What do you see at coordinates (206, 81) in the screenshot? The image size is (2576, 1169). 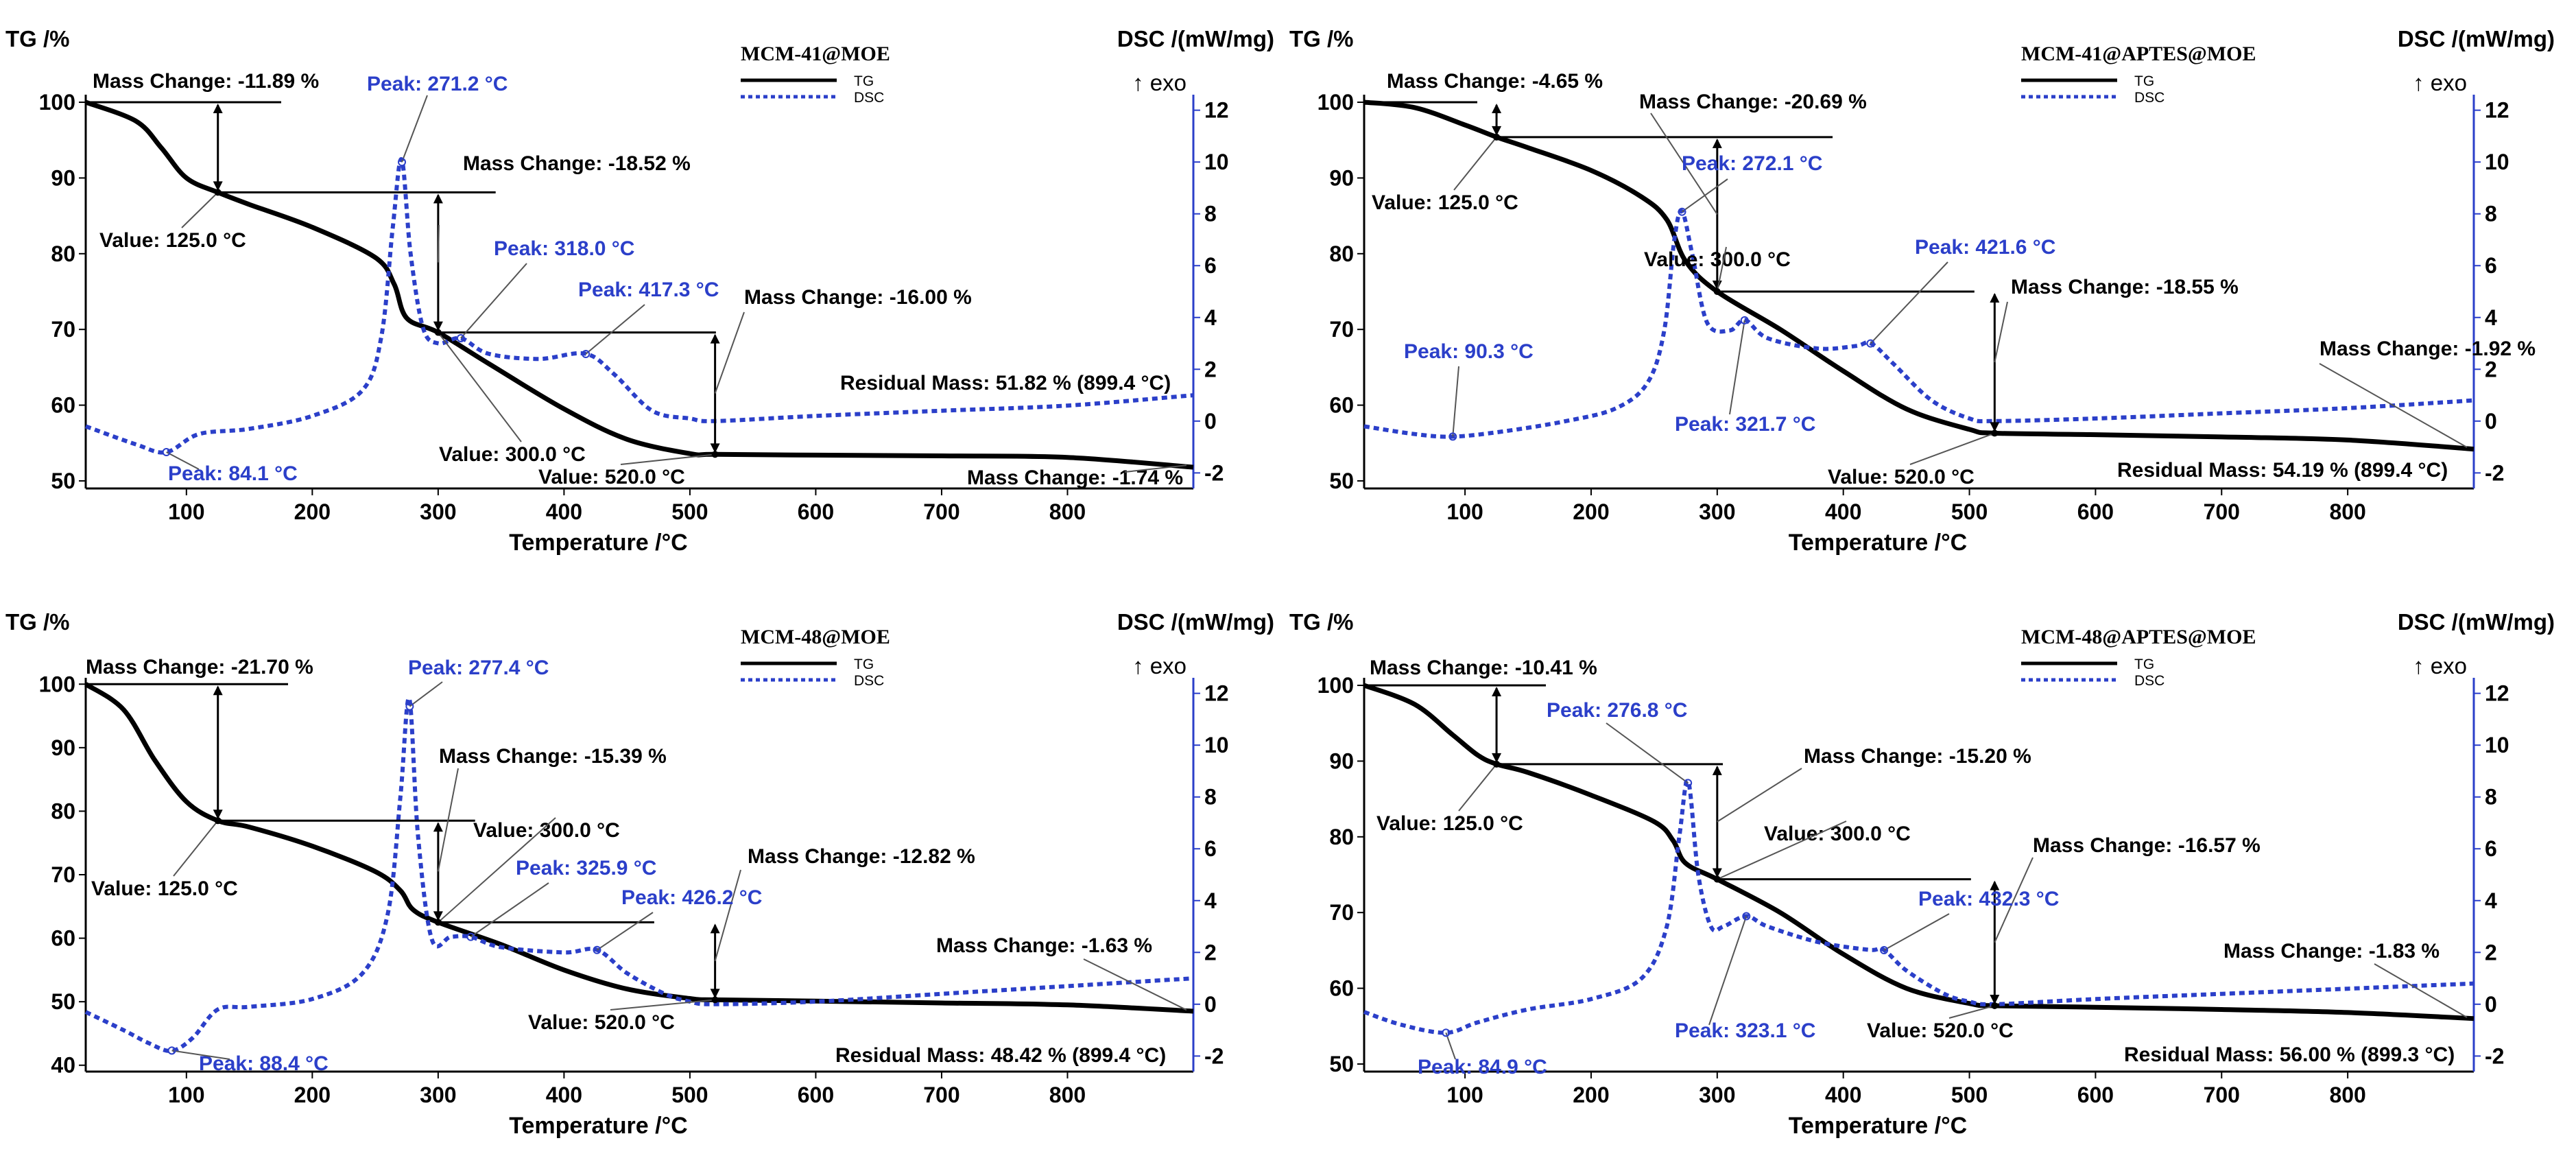 I see `mass-change-label: Mass Change: -11.89 %` at bounding box center [206, 81].